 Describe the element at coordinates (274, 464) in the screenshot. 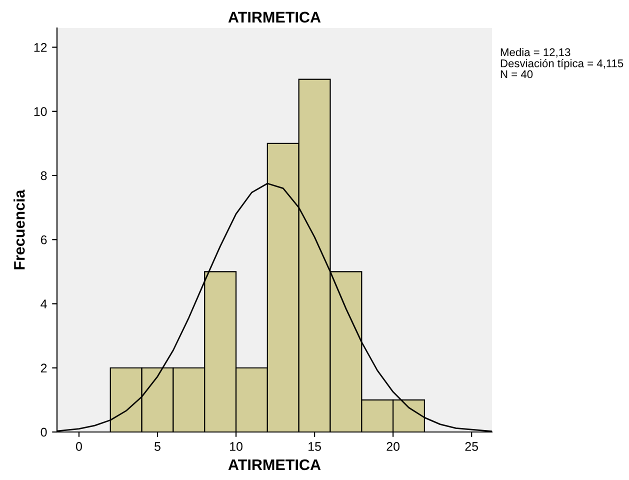

I see `x-axis-title: ATIRMETICA` at that location.